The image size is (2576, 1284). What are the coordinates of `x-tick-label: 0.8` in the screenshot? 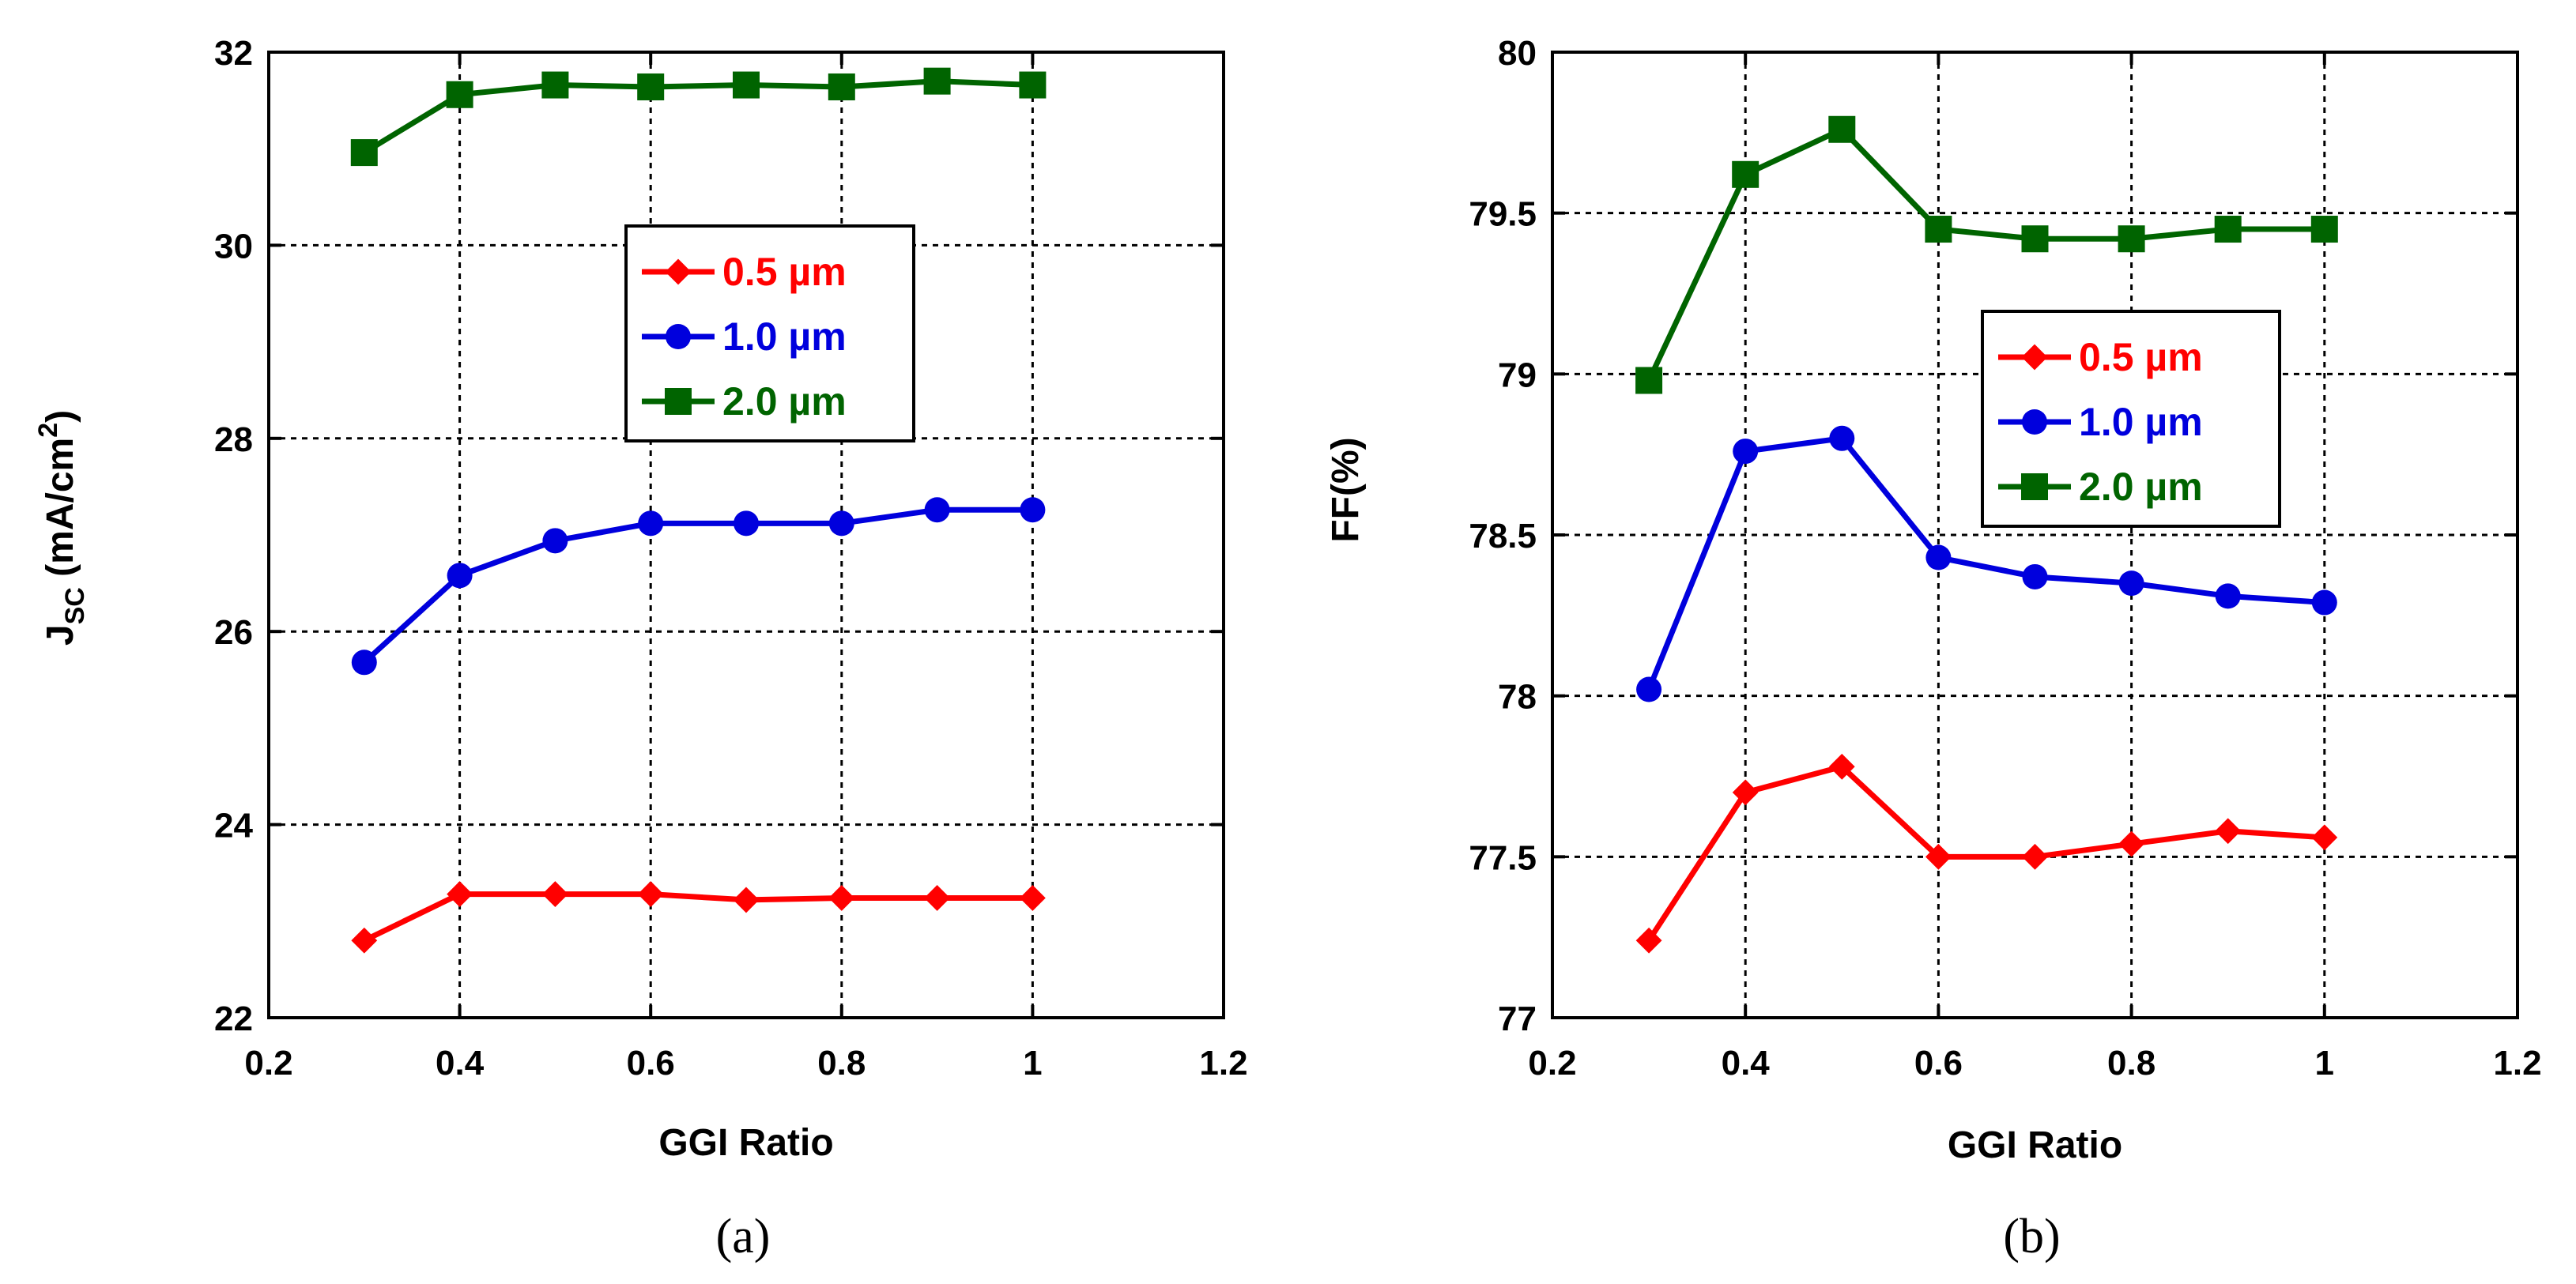 It's located at (841, 1063).